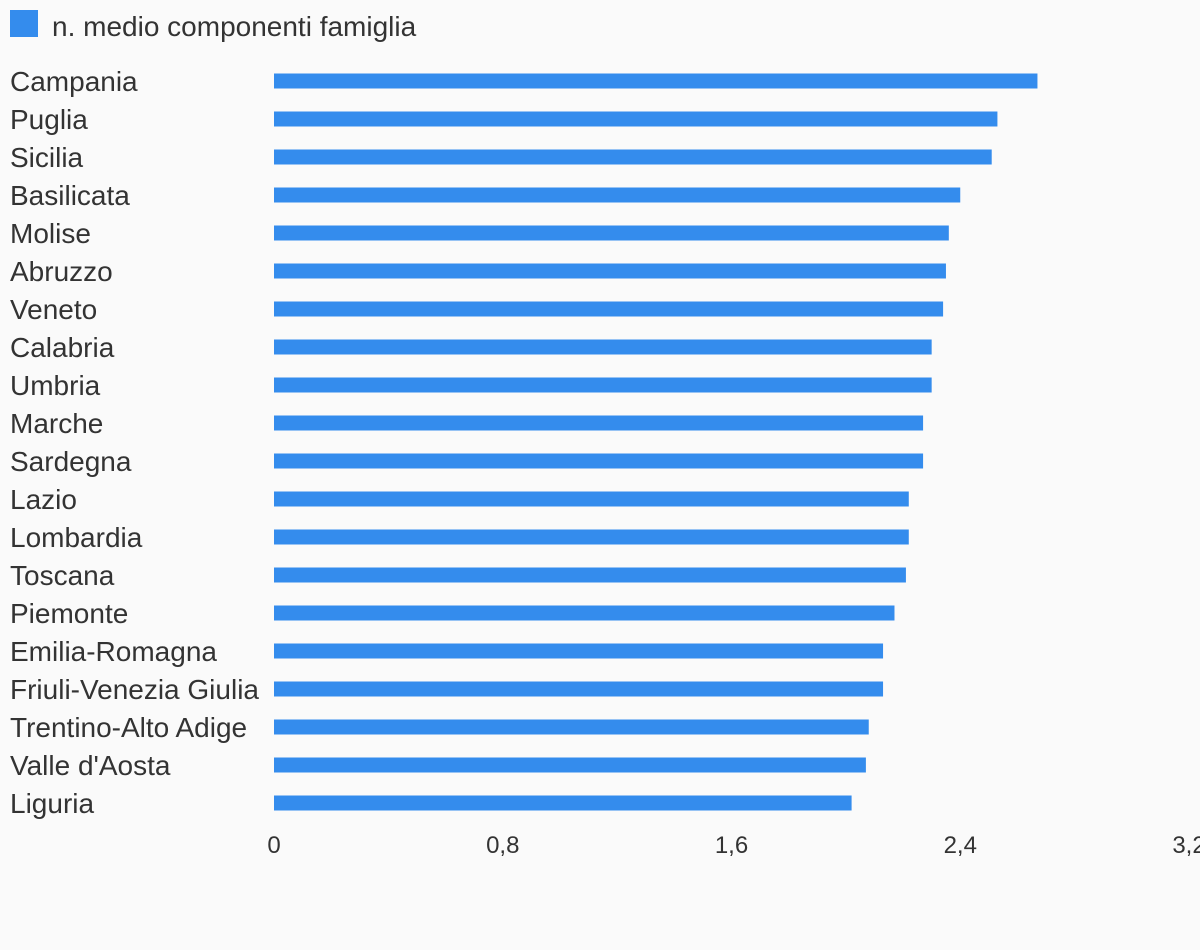 The height and width of the screenshot is (950, 1200). I want to click on x-tick-label: 2,4, so click(960, 845).